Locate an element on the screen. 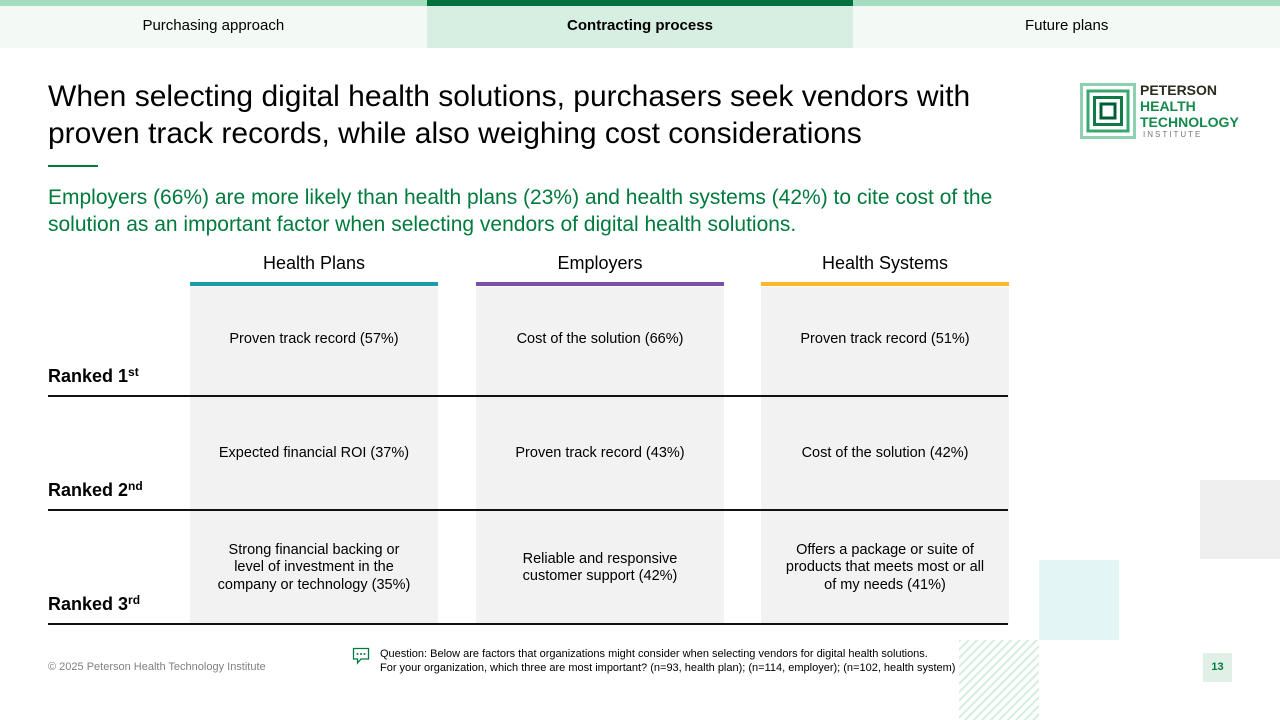  column-header: Health Plans is located at coordinates (314, 263).